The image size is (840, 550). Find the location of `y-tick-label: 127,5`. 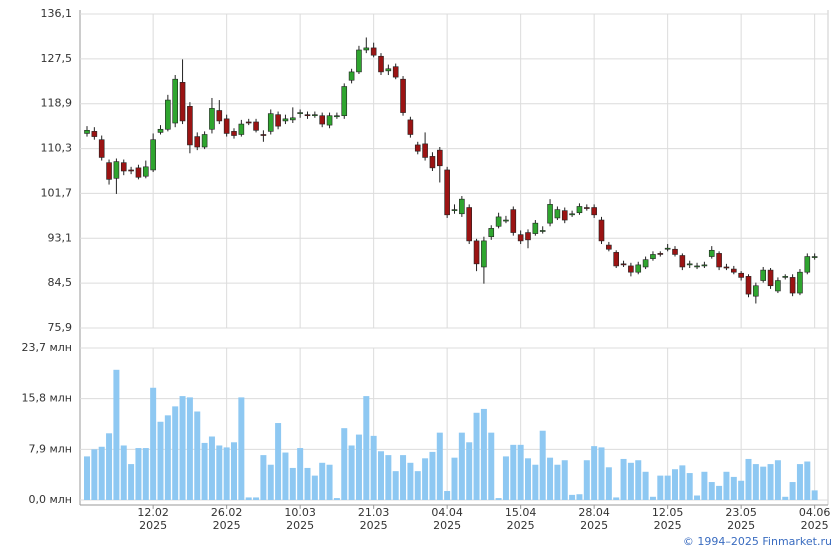

y-tick-label: 127,5 is located at coordinates (57, 58).